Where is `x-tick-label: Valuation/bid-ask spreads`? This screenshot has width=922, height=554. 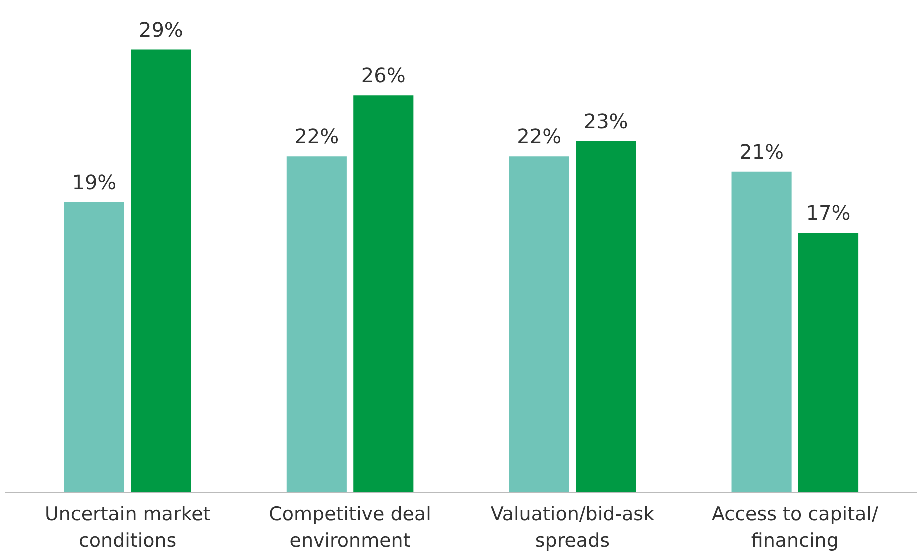 x-tick-label: Valuation/bid-ask spreads is located at coordinates (572, 528).